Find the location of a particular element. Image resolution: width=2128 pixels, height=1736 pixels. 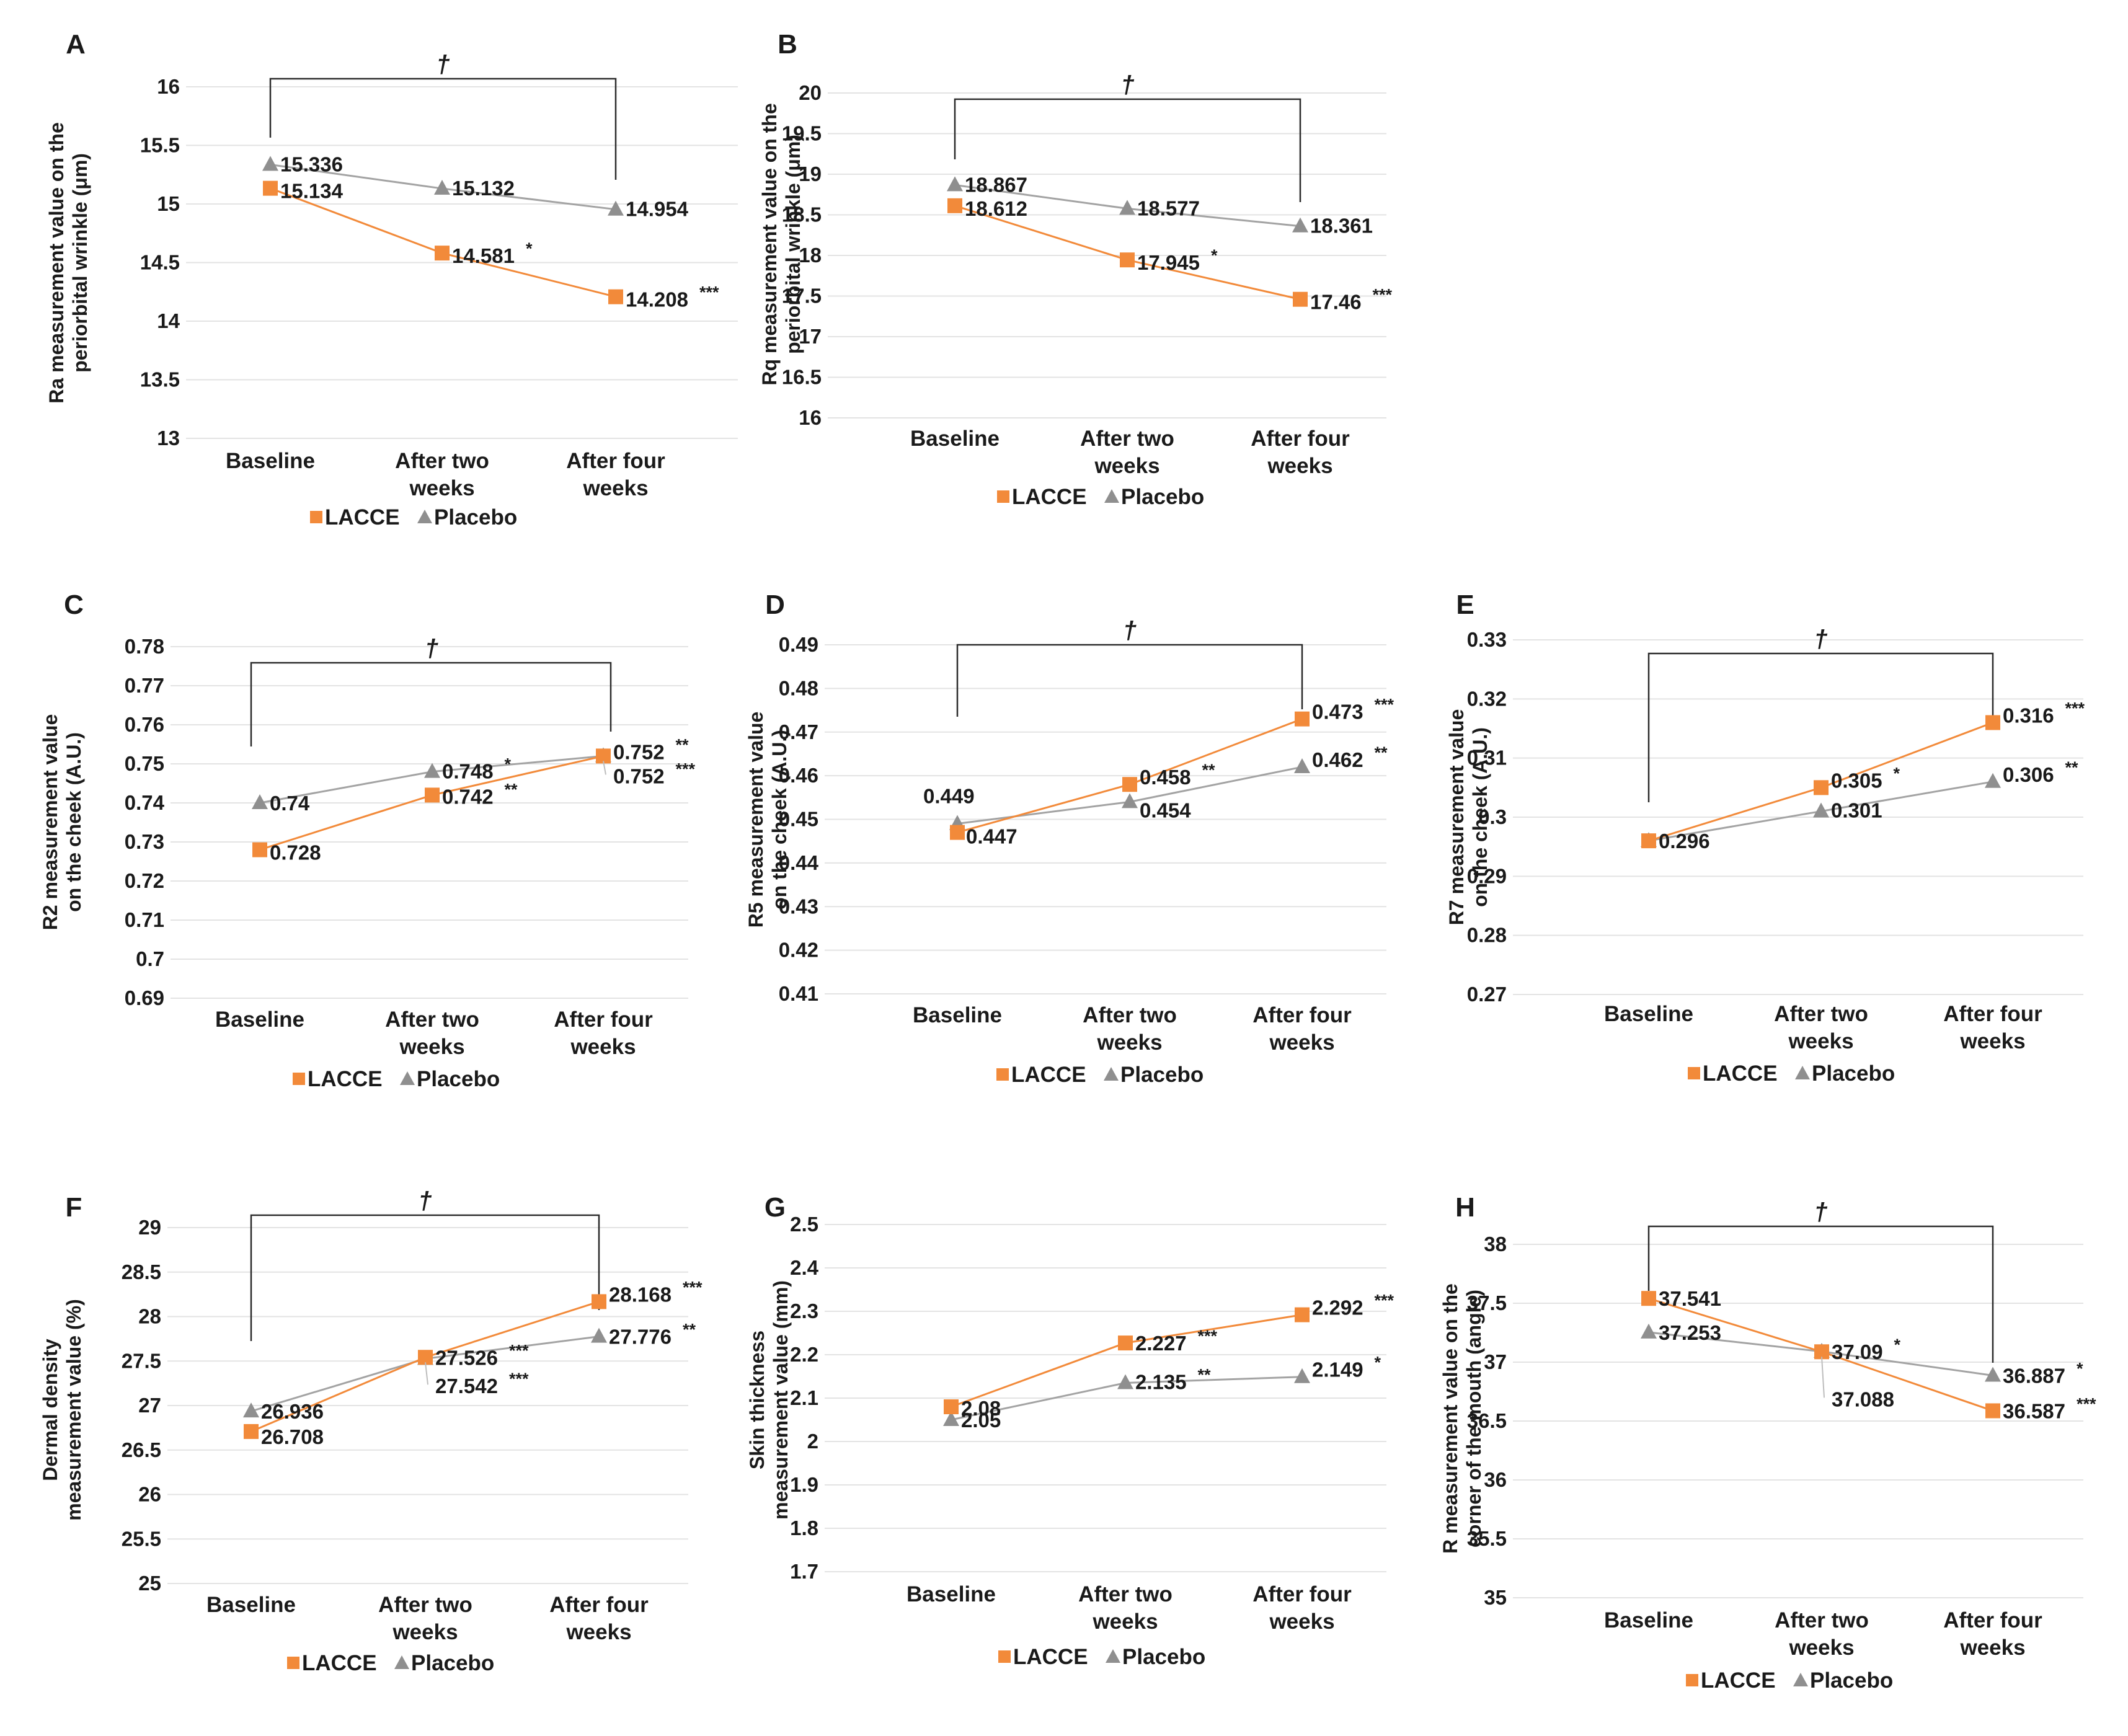

y-tick-label: 0.41 is located at coordinates (798, 993).